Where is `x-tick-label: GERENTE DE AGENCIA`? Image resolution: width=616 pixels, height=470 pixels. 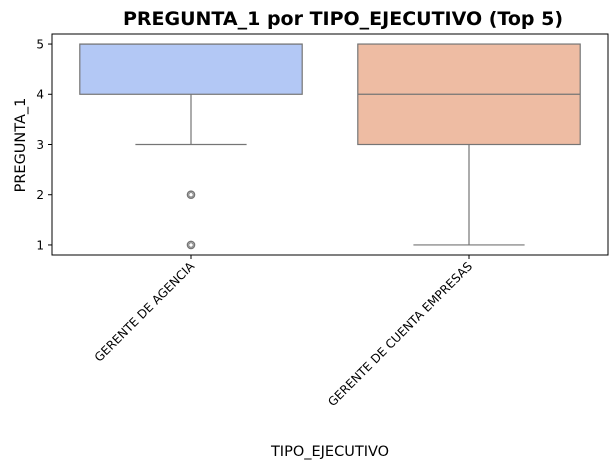
x-tick-label: GERENTE DE AGENCIA is located at coordinates (145, 312).